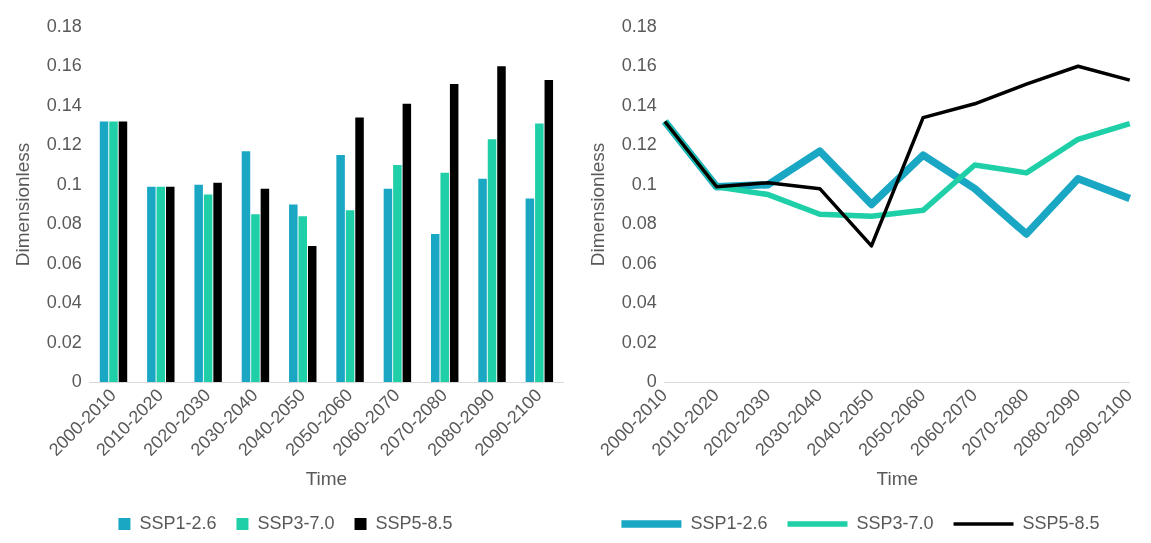 This screenshot has height=543, width=1151. Describe the element at coordinates (76, 381) in the screenshot. I see `y-tick-label: 0` at that location.